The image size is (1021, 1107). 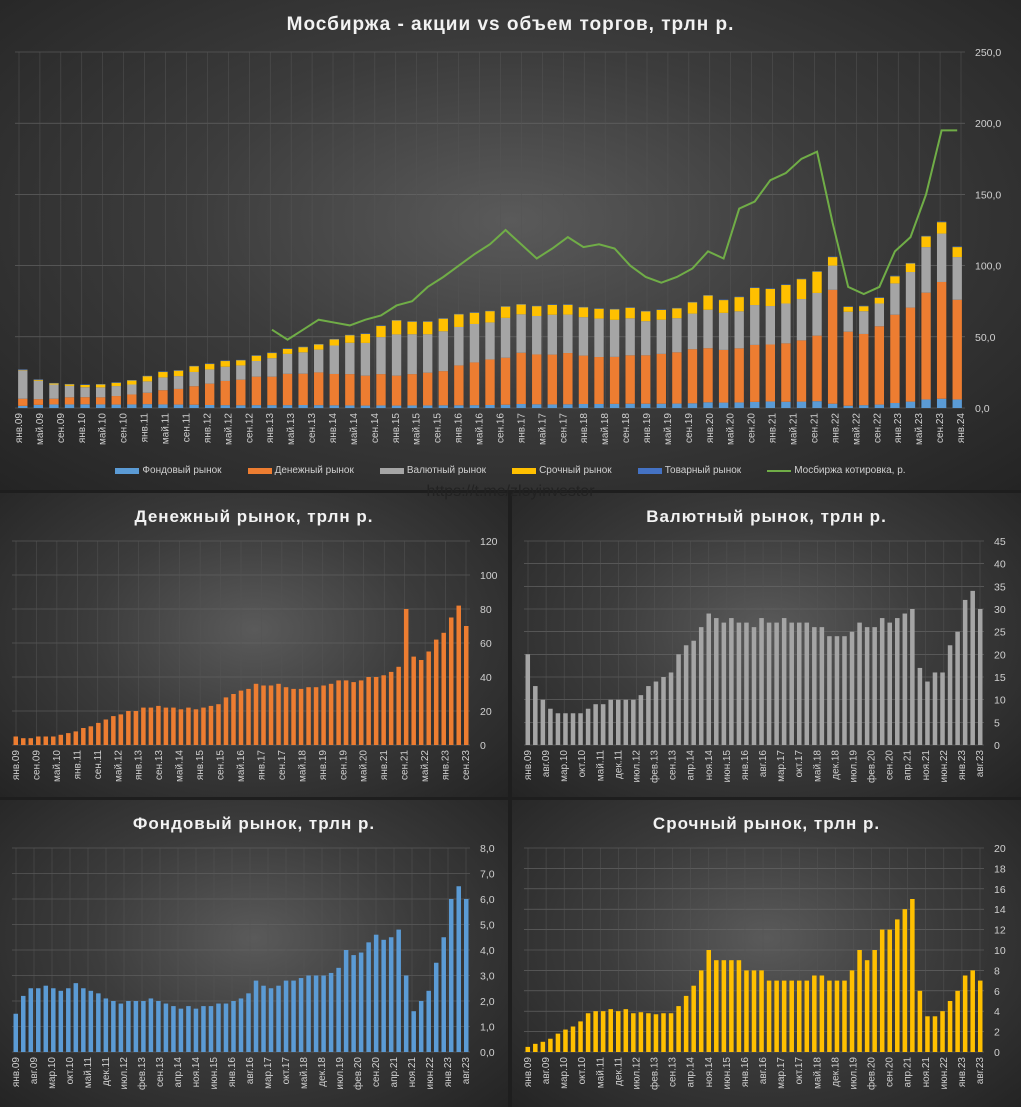 I want to click on source-link: https://t.me/zloyinvestor, so click(x=510, y=491).